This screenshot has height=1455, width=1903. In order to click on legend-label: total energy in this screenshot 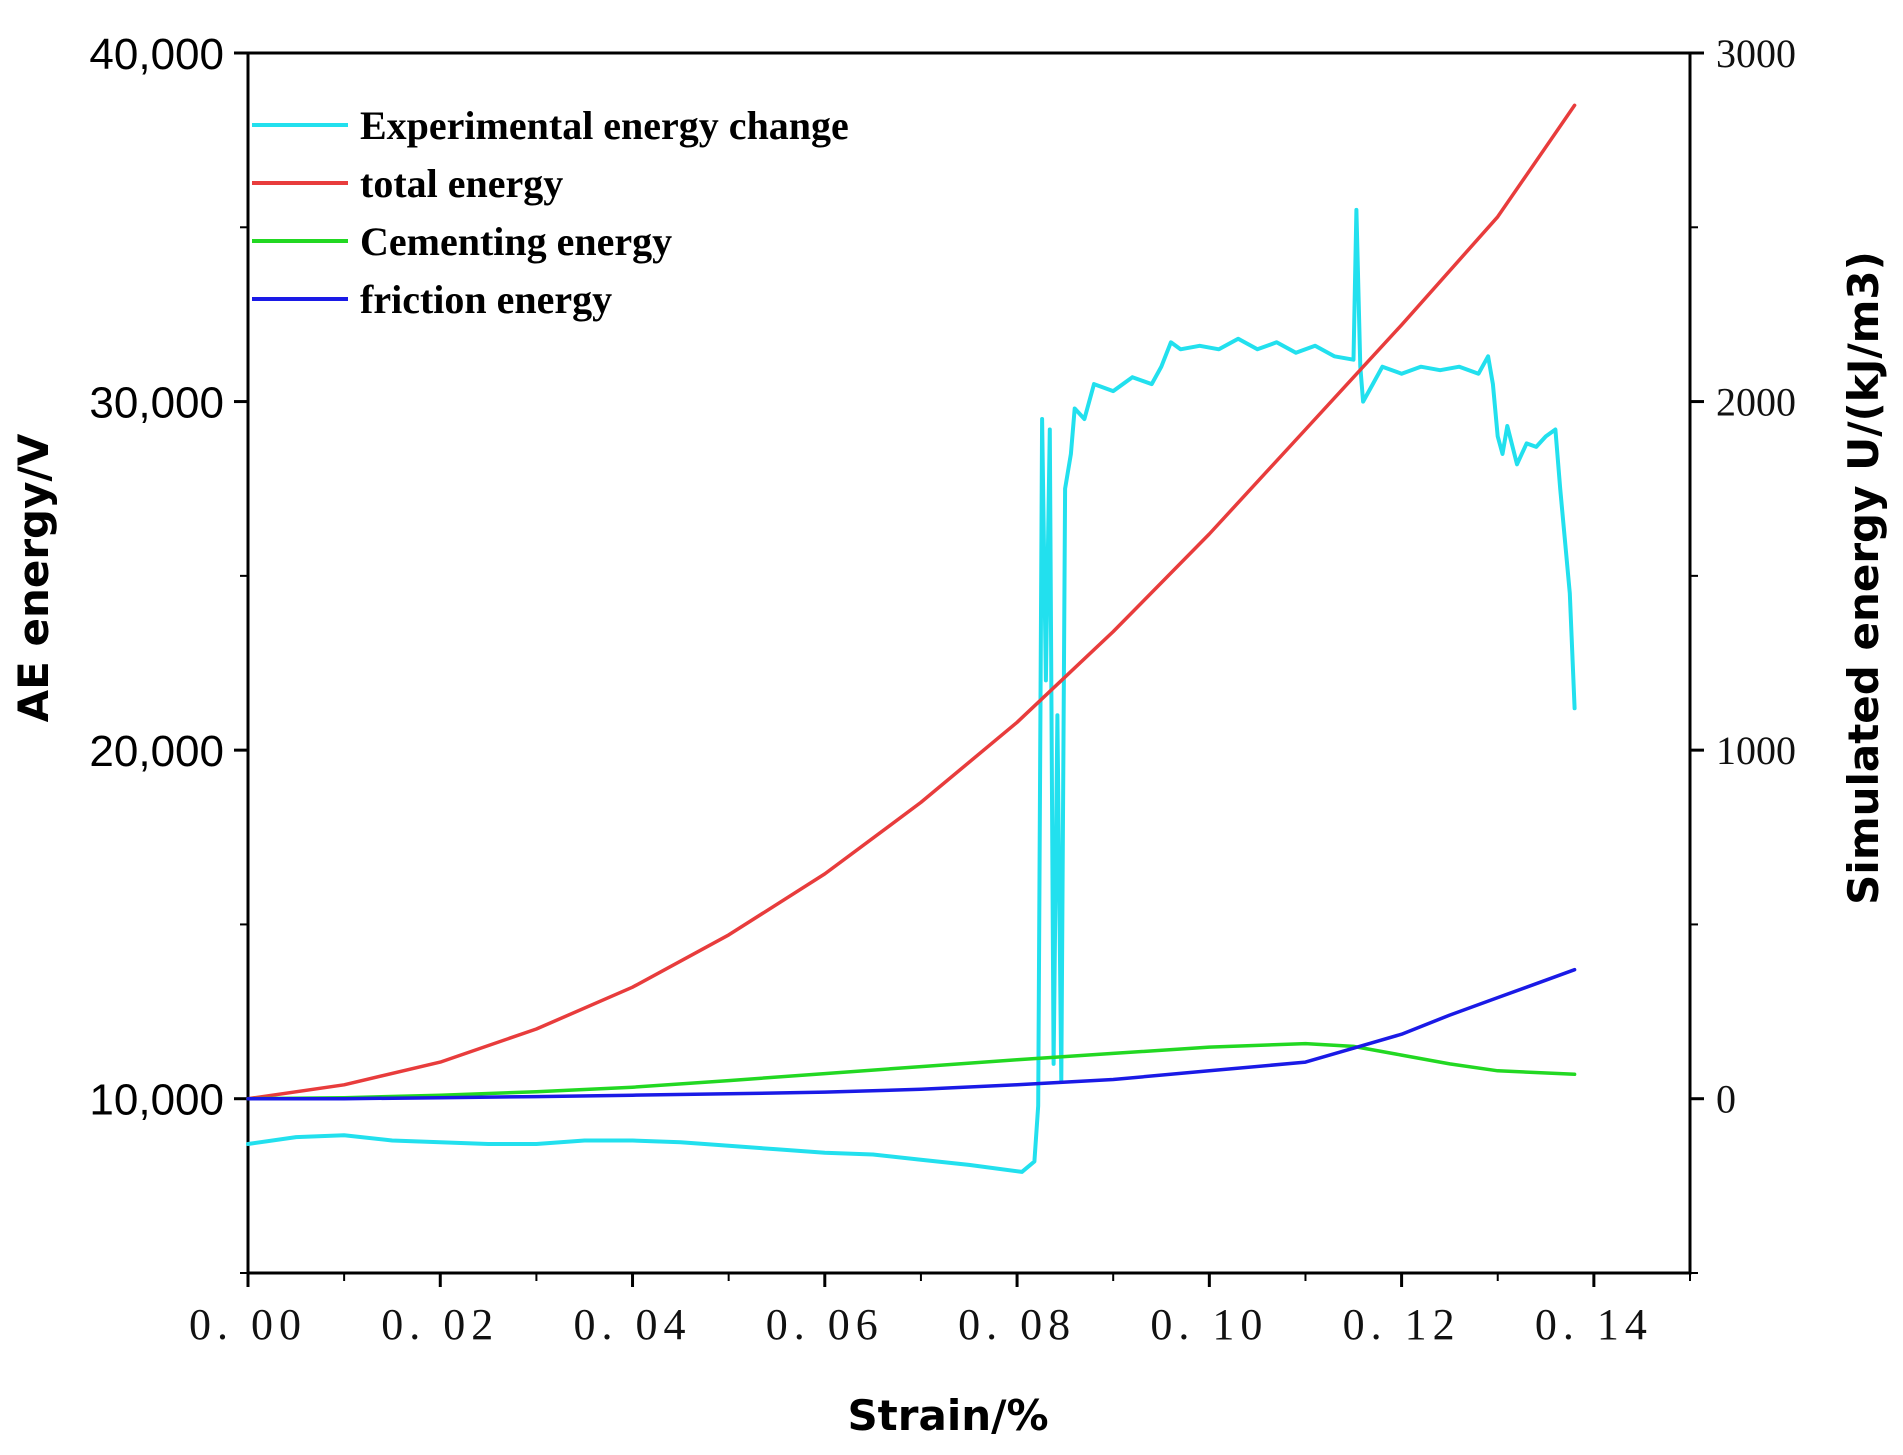, I will do `click(461, 183)`.